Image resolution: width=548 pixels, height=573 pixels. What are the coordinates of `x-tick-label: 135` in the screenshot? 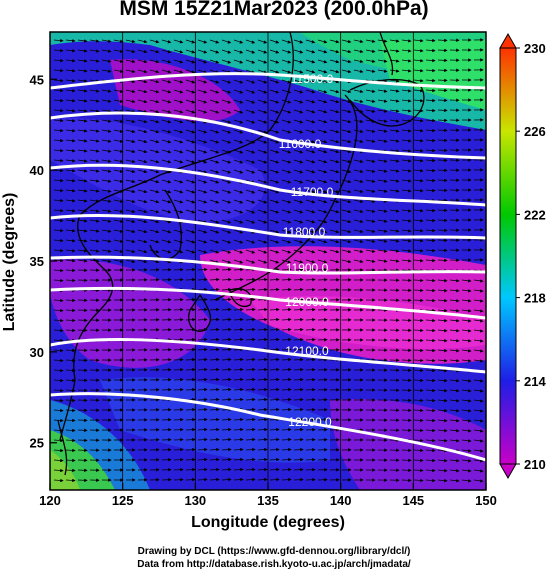 It's located at (268, 500).